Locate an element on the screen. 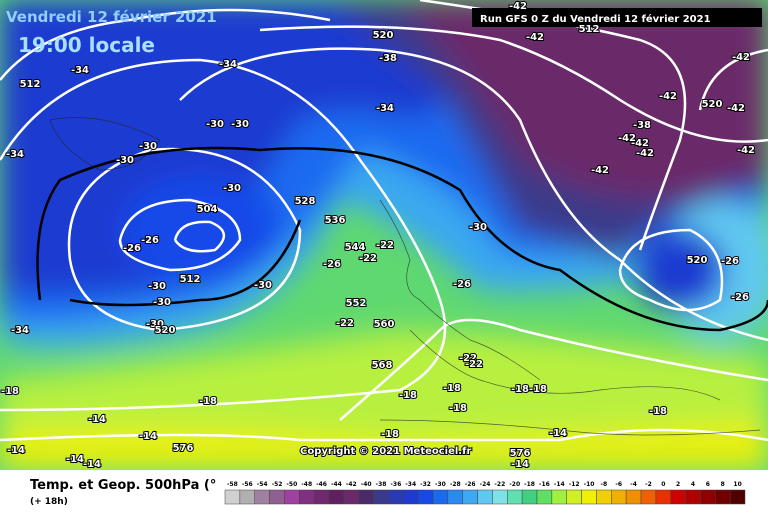 Image resolution: width=768 pixels, height=512 pixels. scale-label: -26 is located at coordinates (470, 484).